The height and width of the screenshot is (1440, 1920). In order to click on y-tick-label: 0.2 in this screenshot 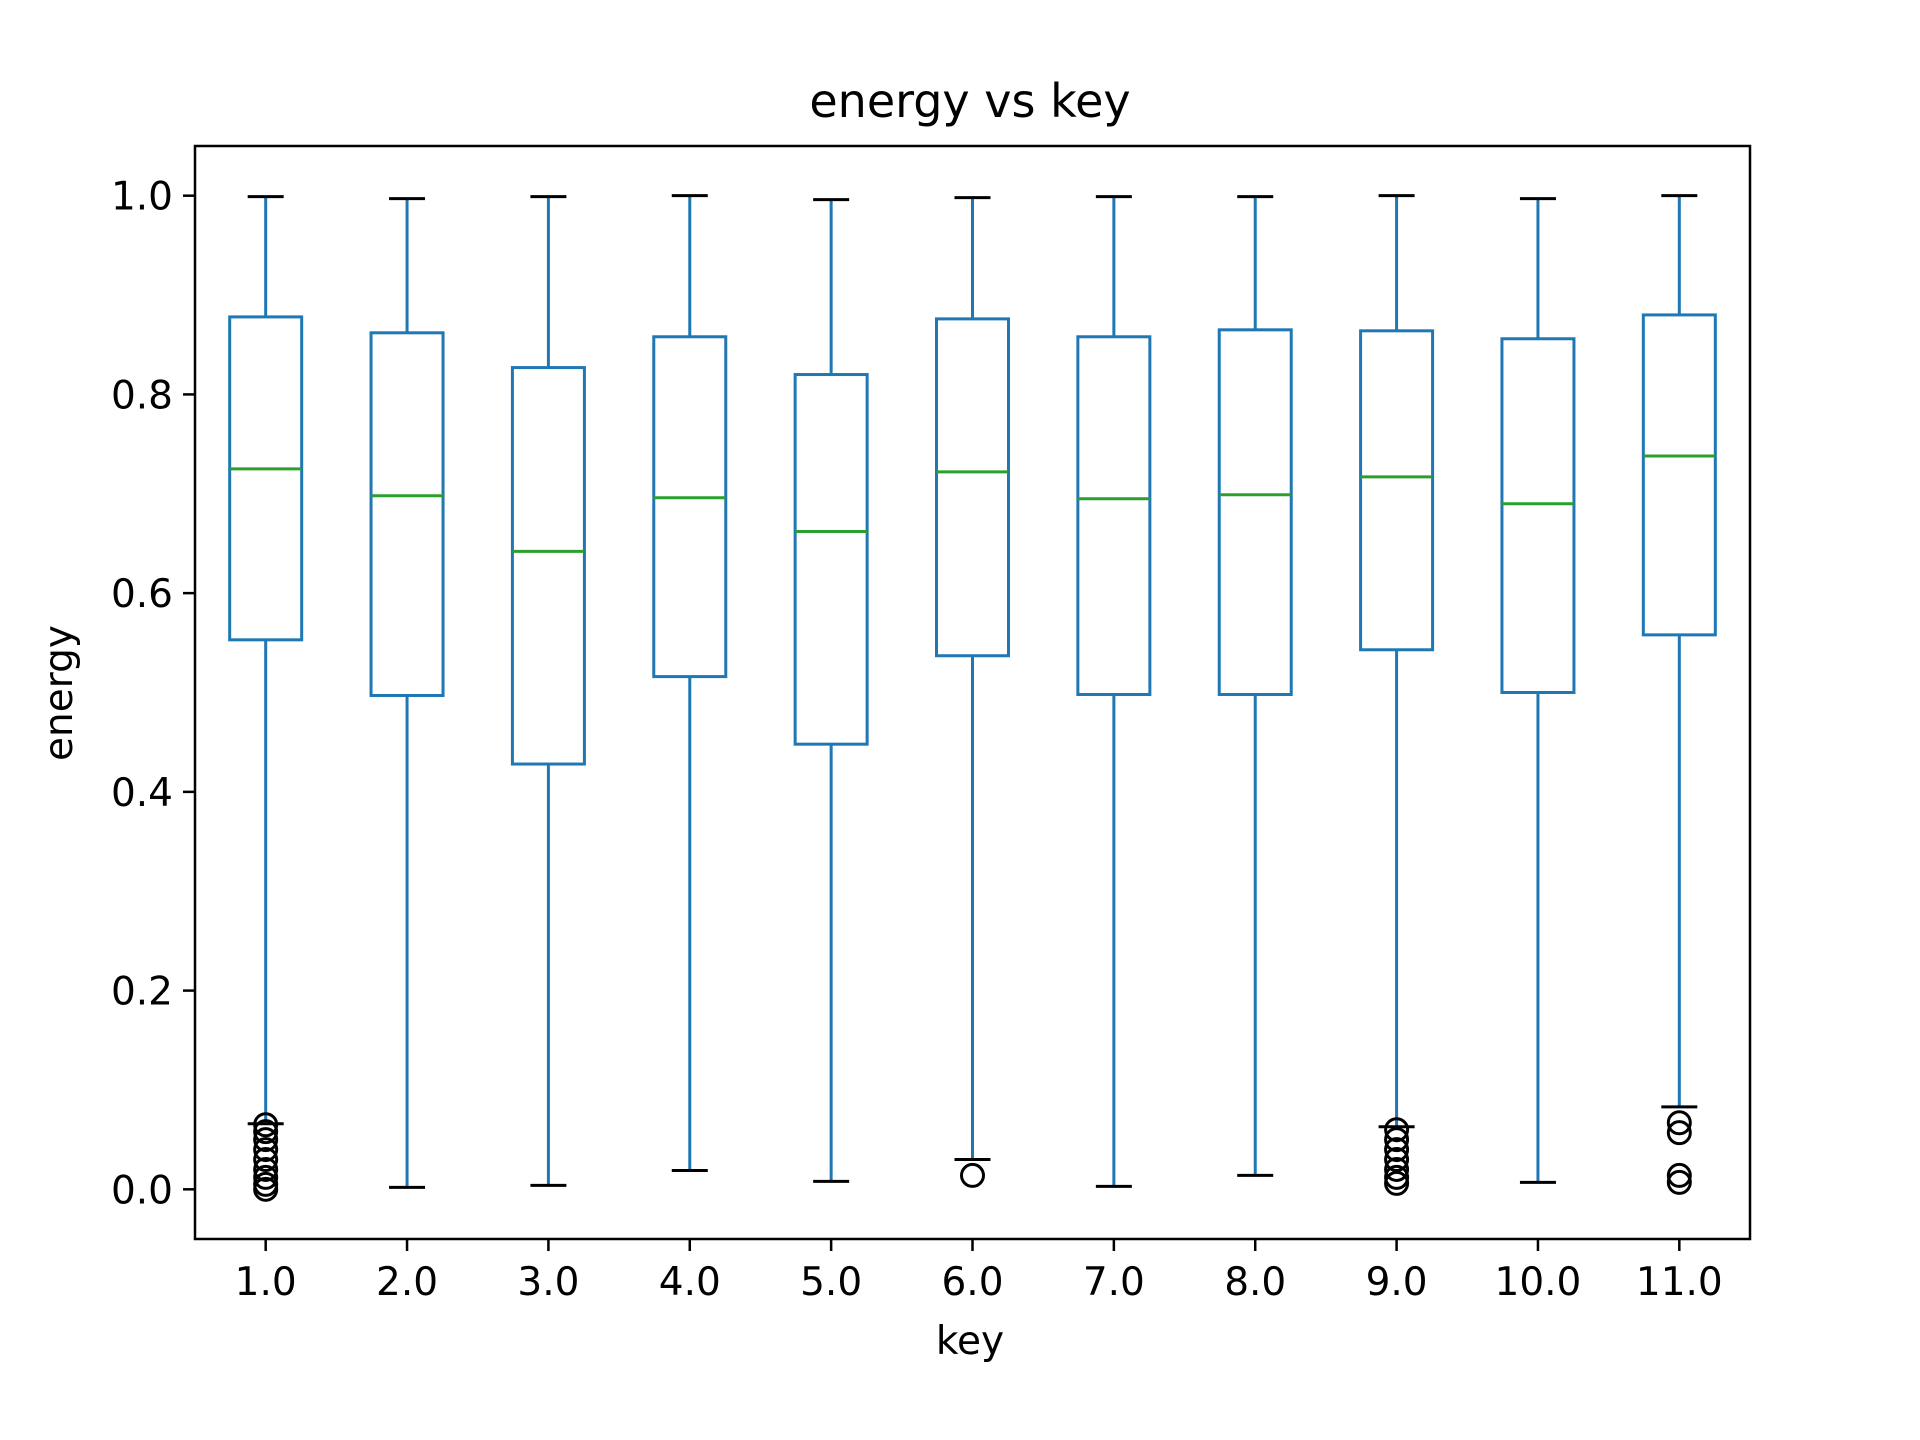, I will do `click(142, 992)`.